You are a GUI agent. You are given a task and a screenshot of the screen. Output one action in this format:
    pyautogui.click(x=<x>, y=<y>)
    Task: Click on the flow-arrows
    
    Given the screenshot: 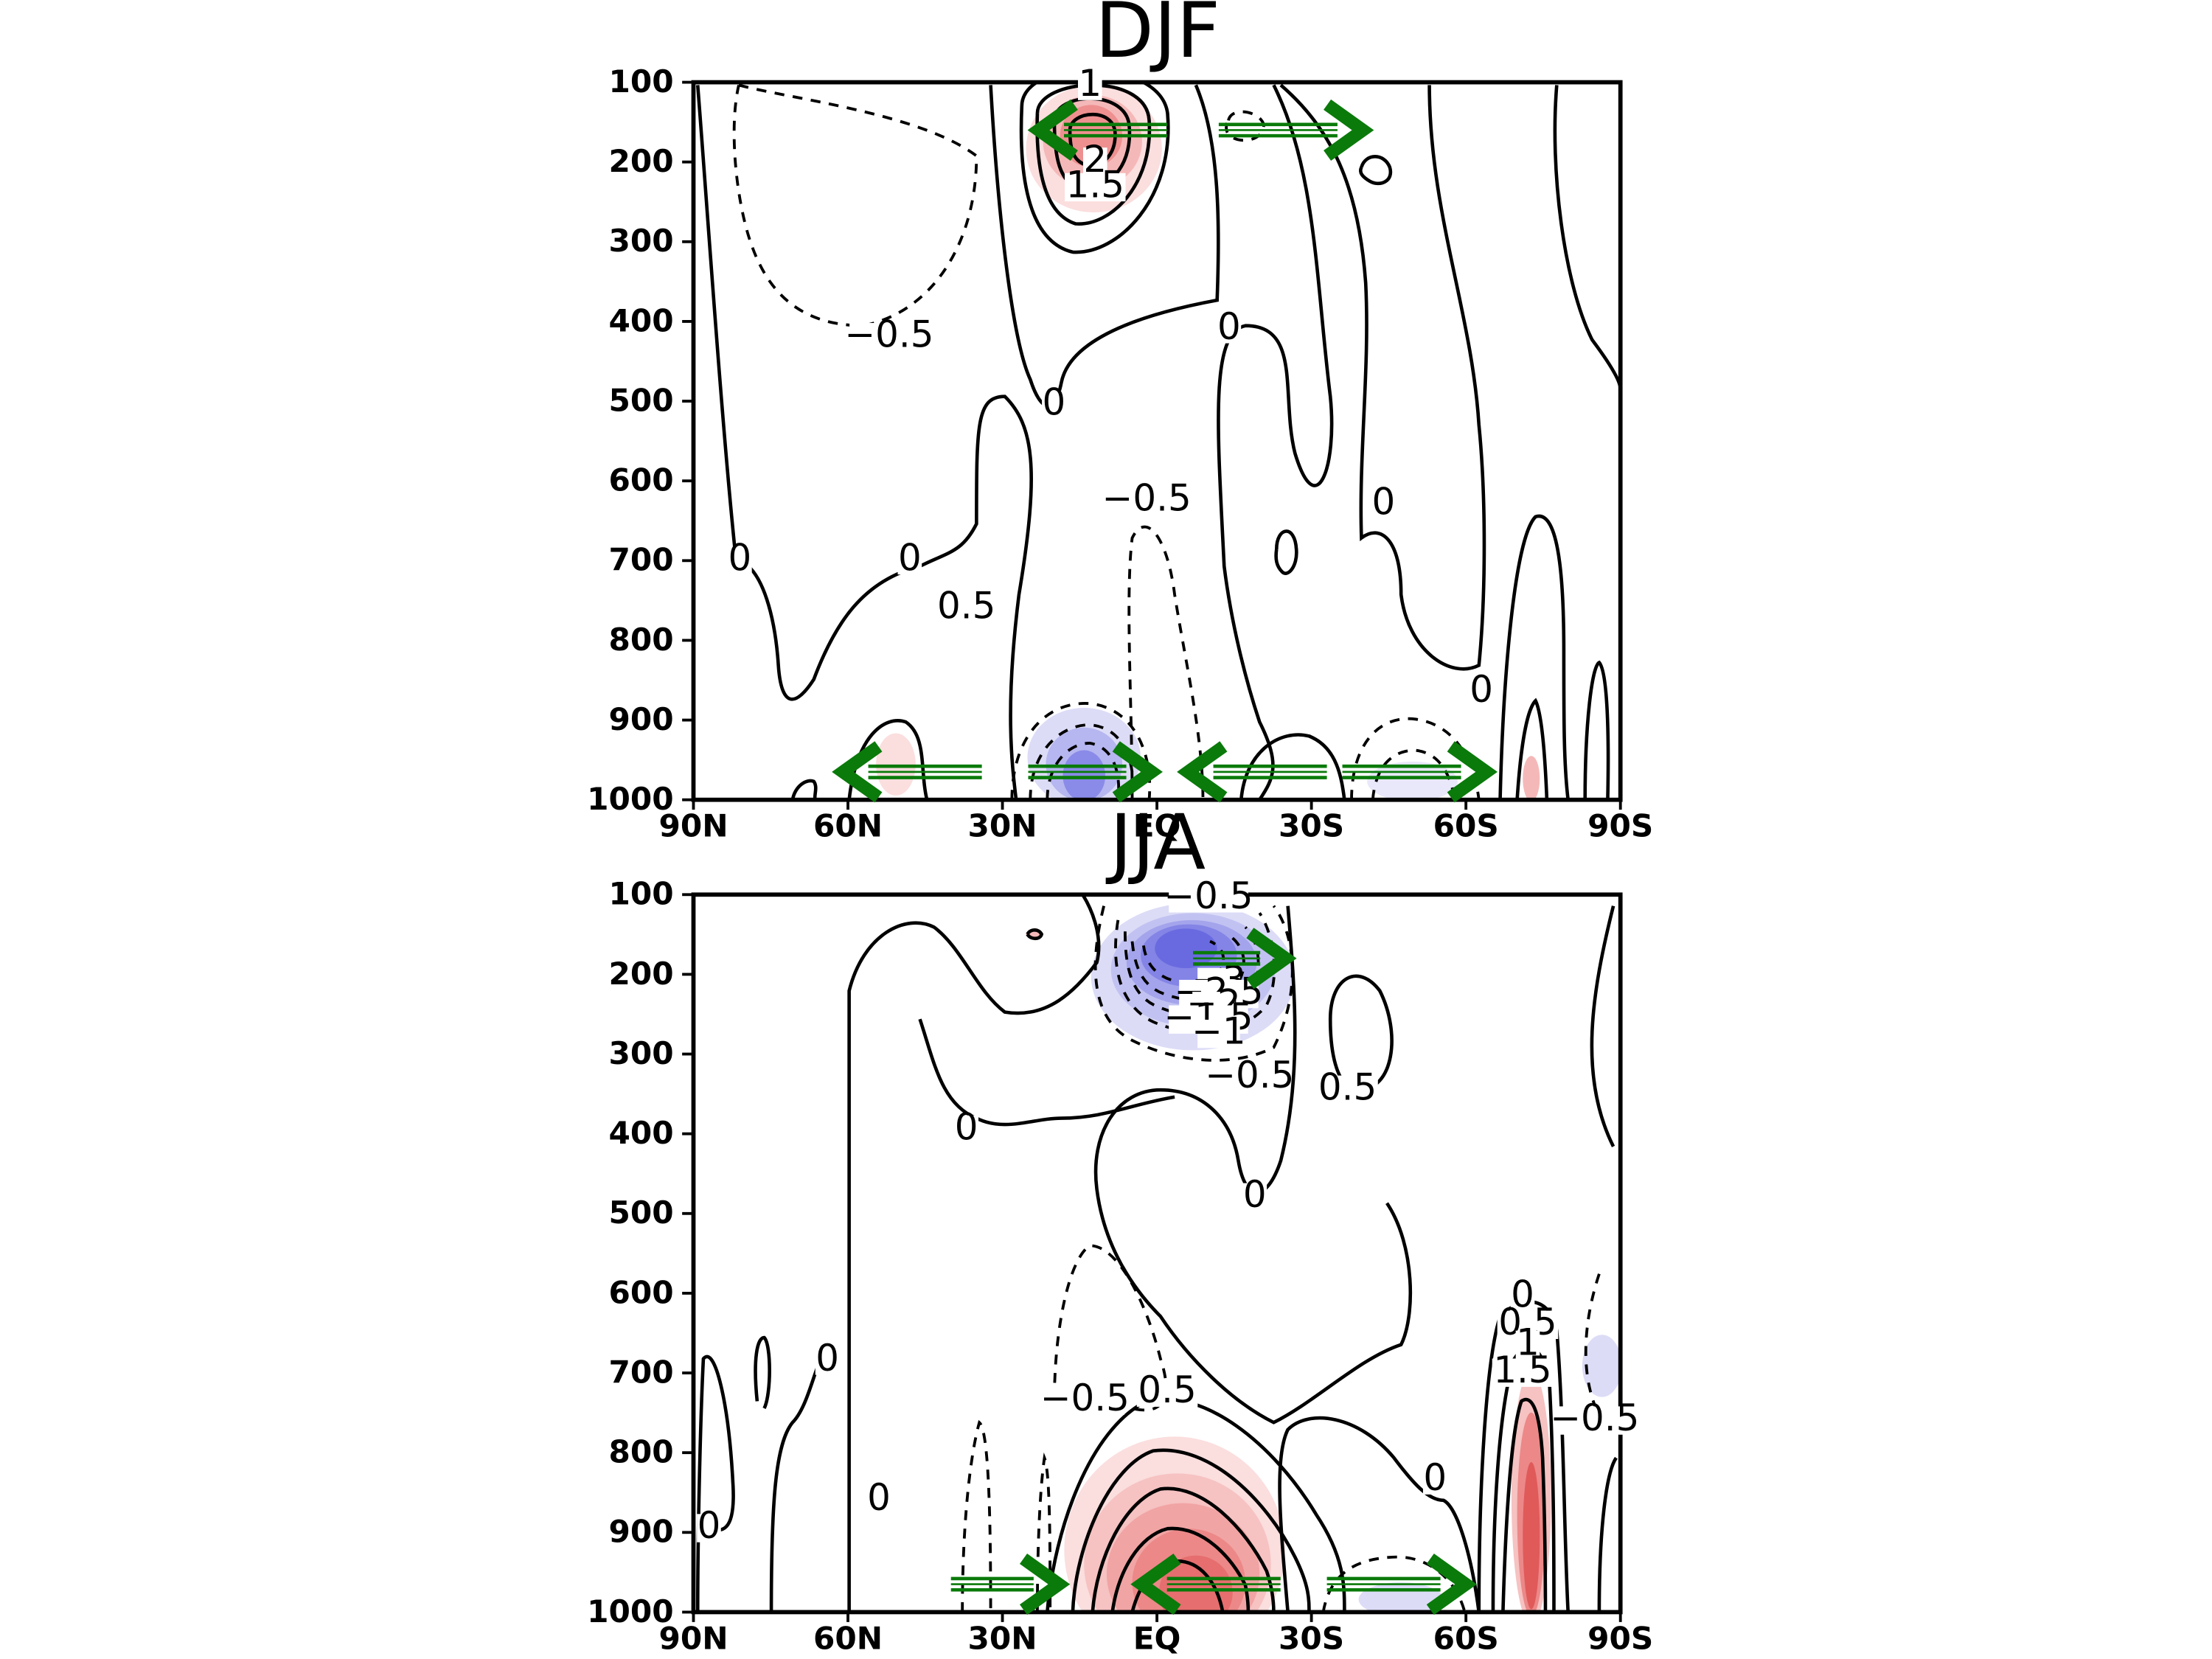 What is the action you would take?
    pyautogui.click(x=1165, y=451)
    